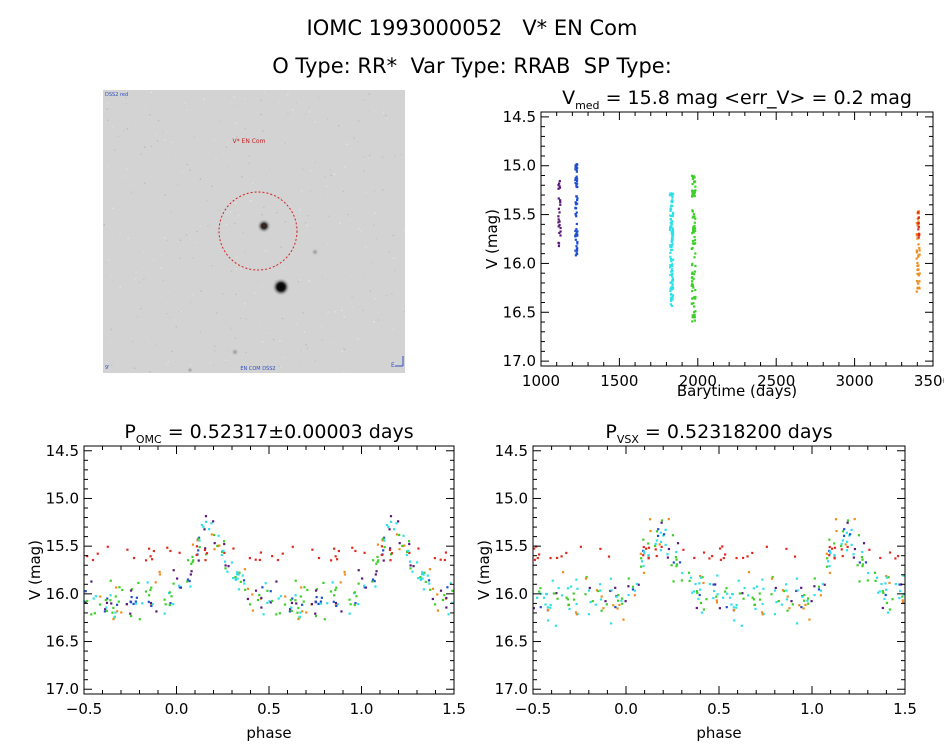 The height and width of the screenshot is (747, 944). What do you see at coordinates (619, 381) in the screenshot?
I see `x-tick-label: 1500` at bounding box center [619, 381].